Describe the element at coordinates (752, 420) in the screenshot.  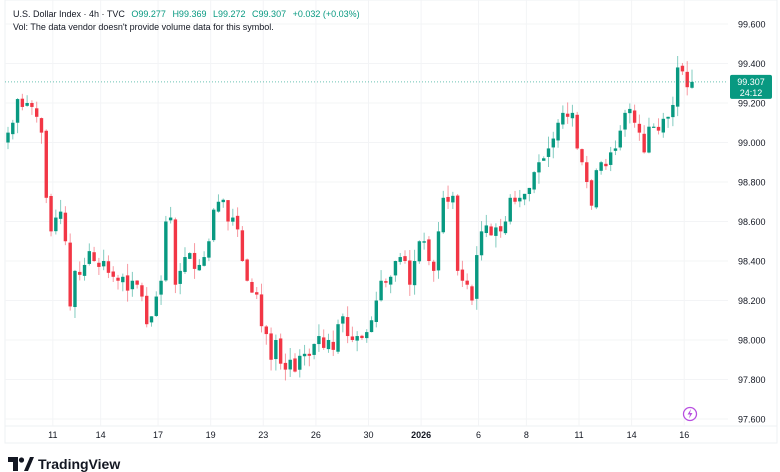
I see `price-tick-label: 97.600` at that location.